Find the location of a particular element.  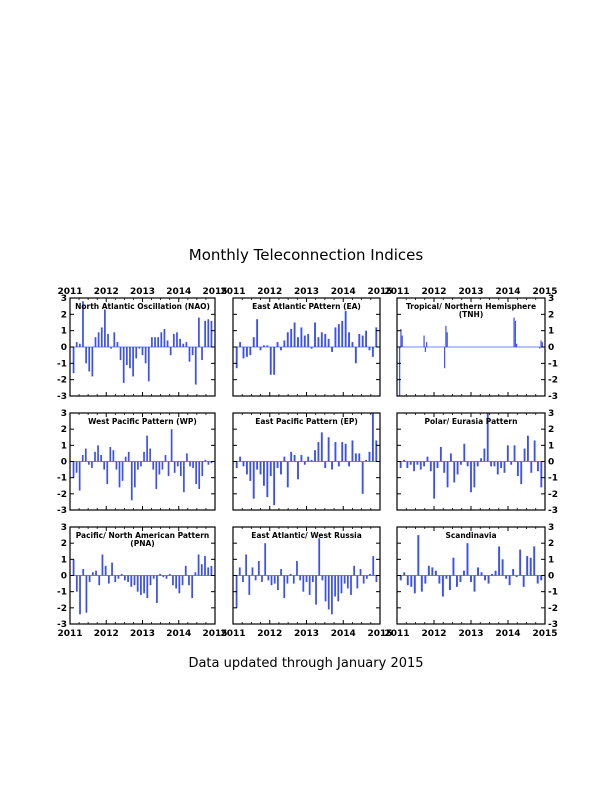

panel-6: -3 -2 -1 0 1 2 3 Polar/ Eurasia Pattern is located at coordinates (477, 462).